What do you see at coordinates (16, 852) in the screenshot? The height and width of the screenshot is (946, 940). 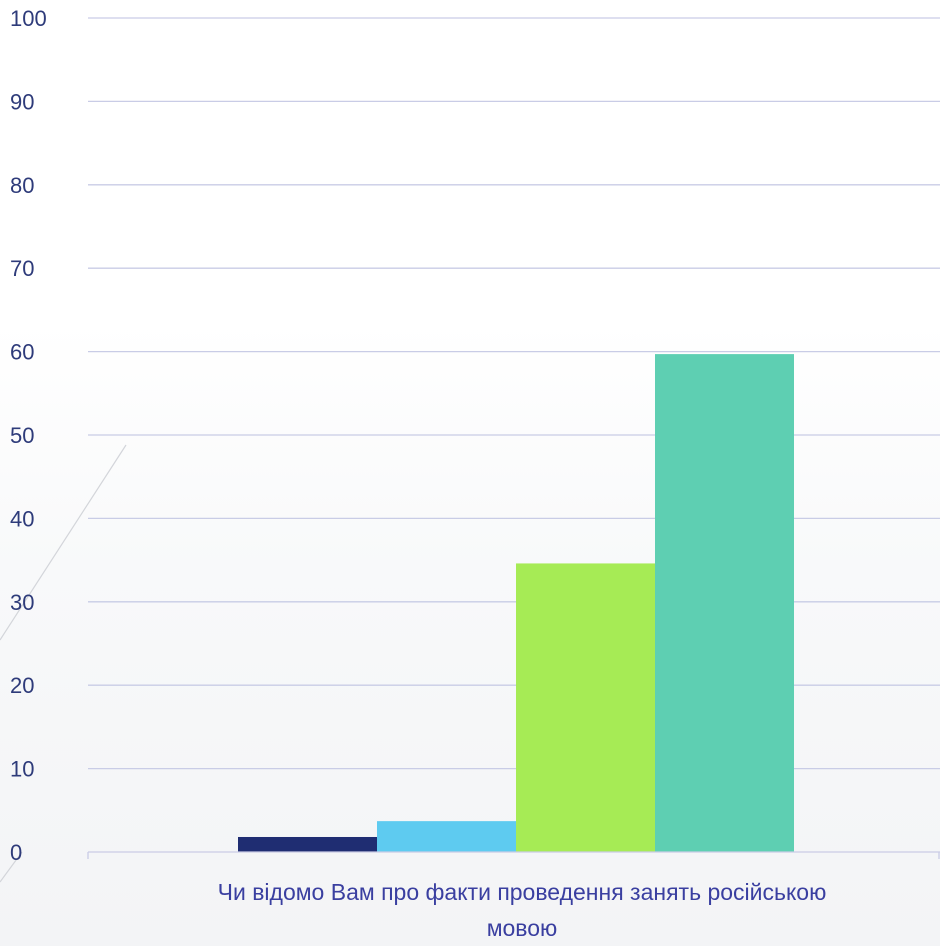 I see `y-tick-label: 0` at bounding box center [16, 852].